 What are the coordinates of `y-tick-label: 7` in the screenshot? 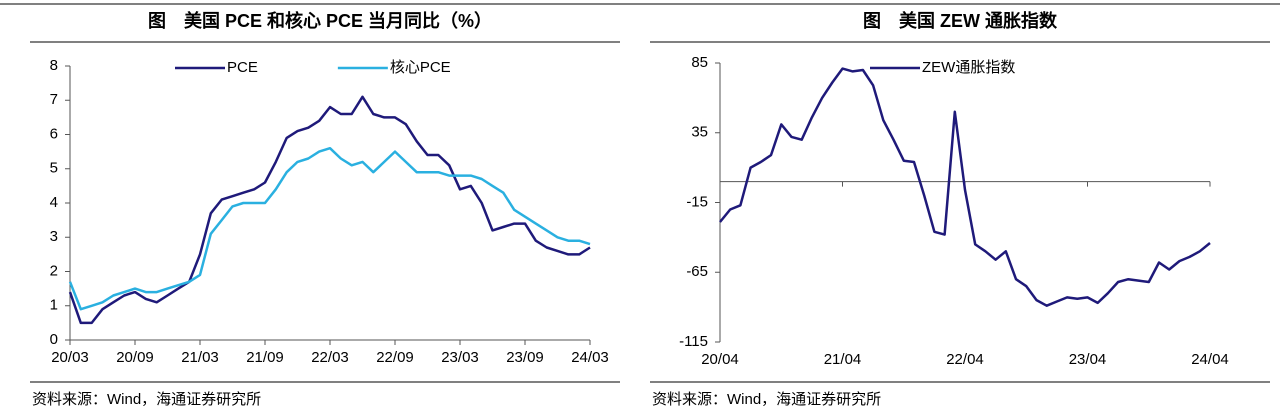 It's located at (54, 99).